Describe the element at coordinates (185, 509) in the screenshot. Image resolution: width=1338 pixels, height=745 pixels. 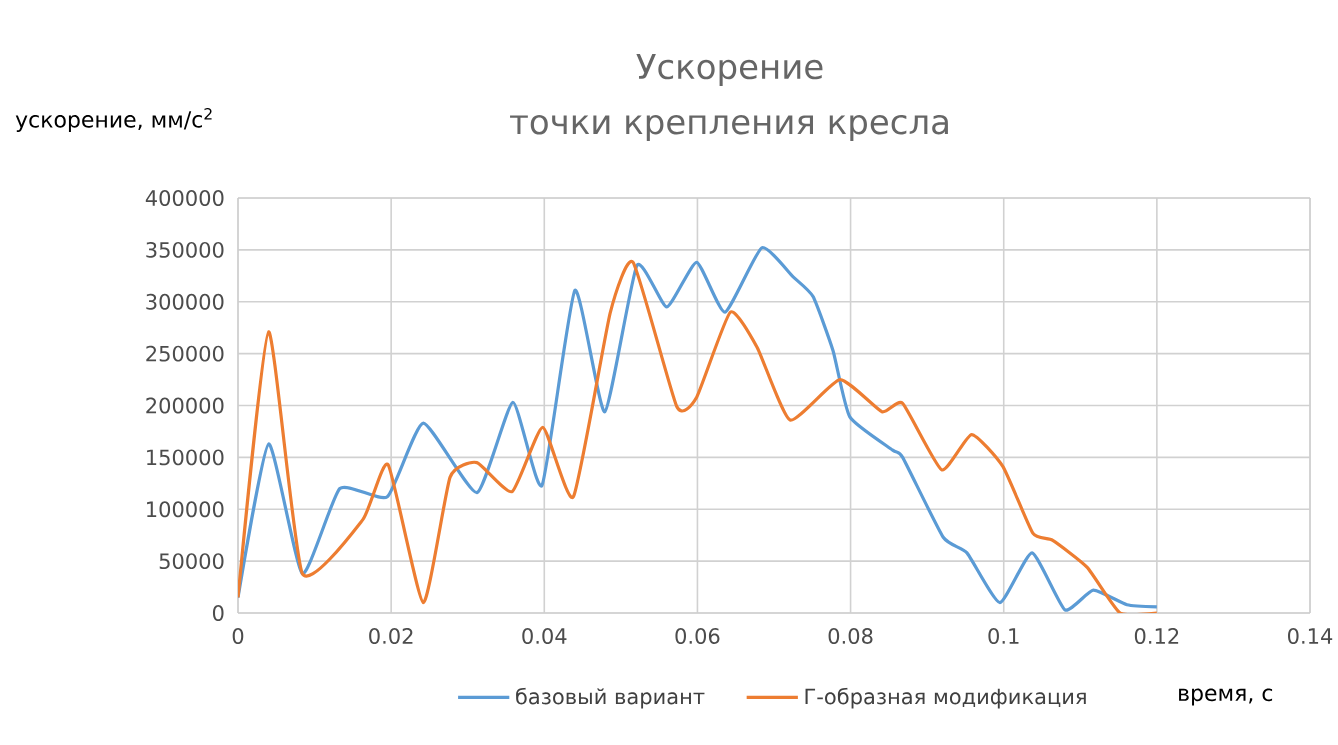
I see `y-tick-label: 100000` at that location.